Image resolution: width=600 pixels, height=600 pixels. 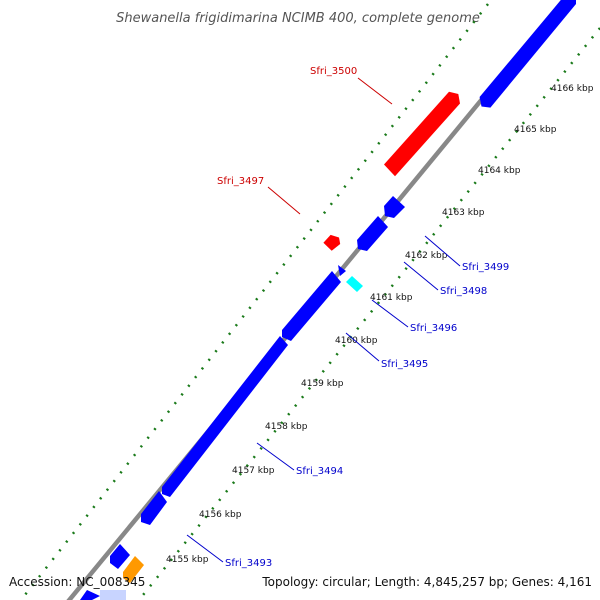 What do you see at coordinates (319, 471) in the screenshot?
I see `label-sfri-3494: Sfri_3494` at bounding box center [319, 471].